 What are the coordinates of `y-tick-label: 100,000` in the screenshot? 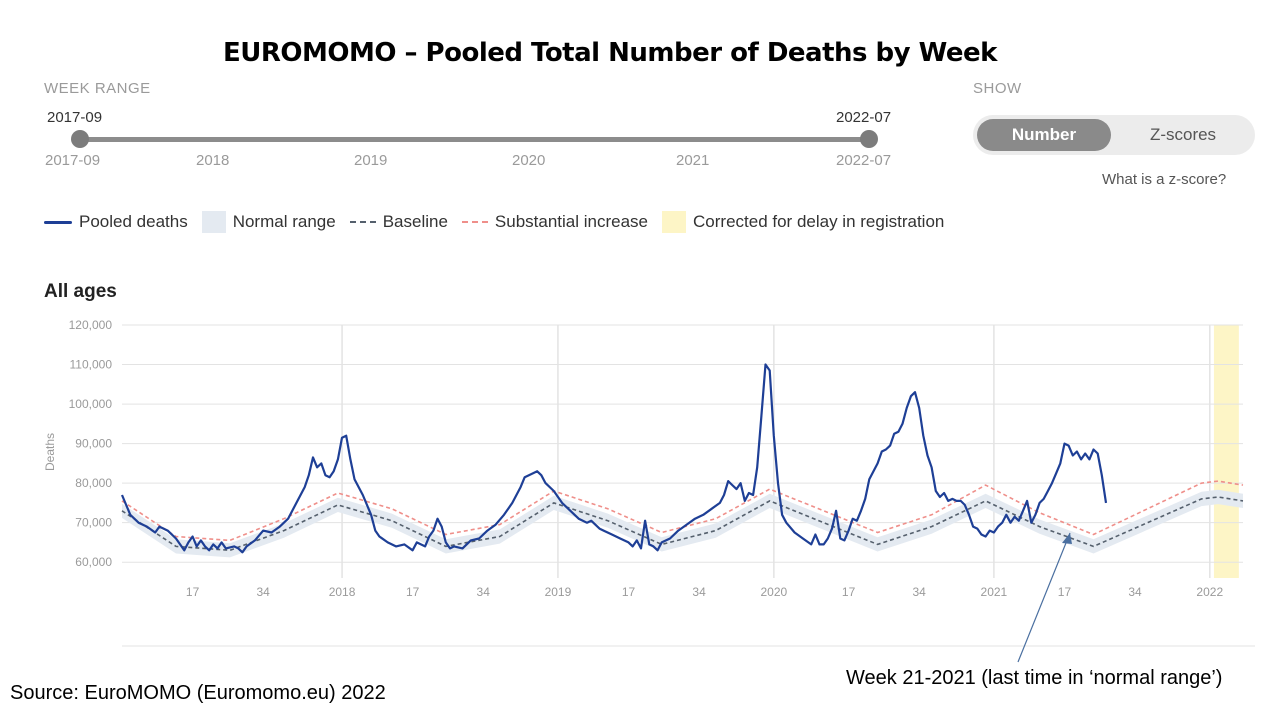 It's located at (91, 404).